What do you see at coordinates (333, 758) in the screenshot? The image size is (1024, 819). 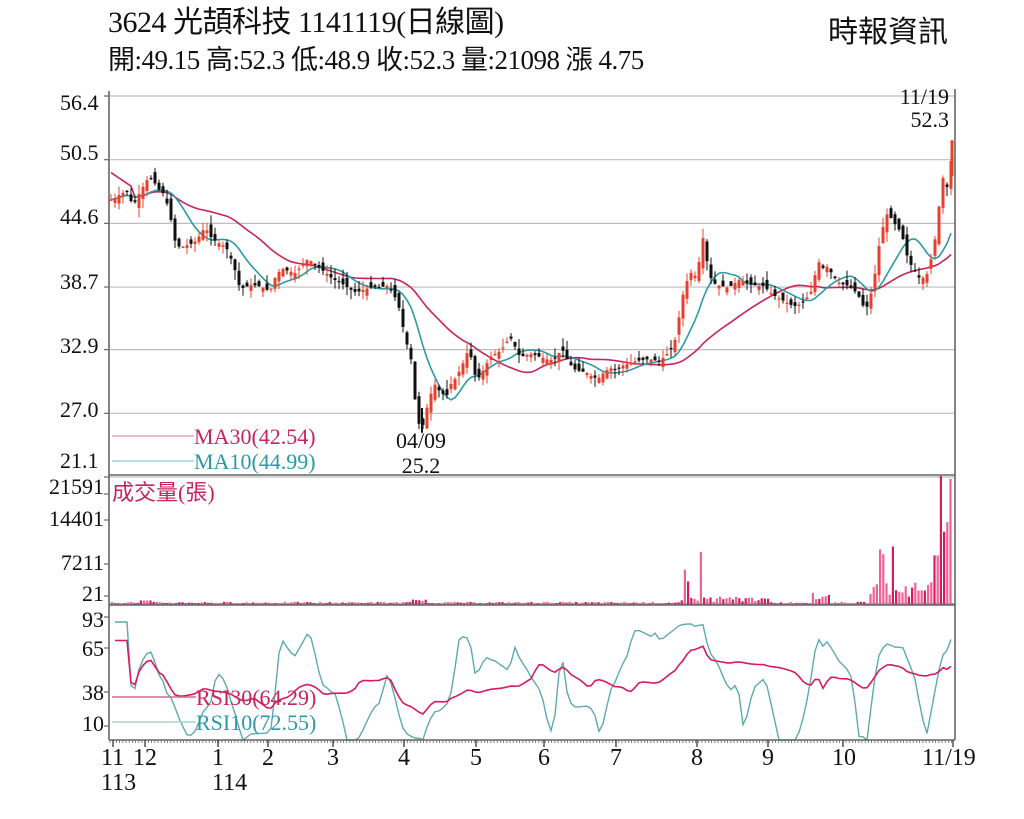 I see `x-month-3: 3` at bounding box center [333, 758].